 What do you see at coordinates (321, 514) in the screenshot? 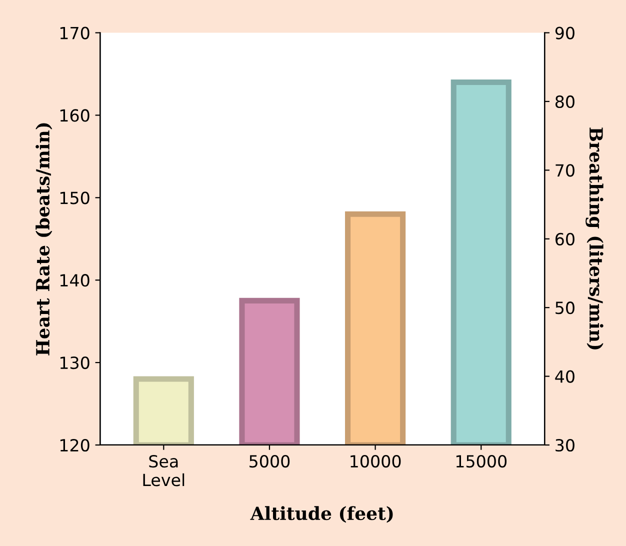
I see `x-axis-title: Altitude (feet)` at bounding box center [321, 514].